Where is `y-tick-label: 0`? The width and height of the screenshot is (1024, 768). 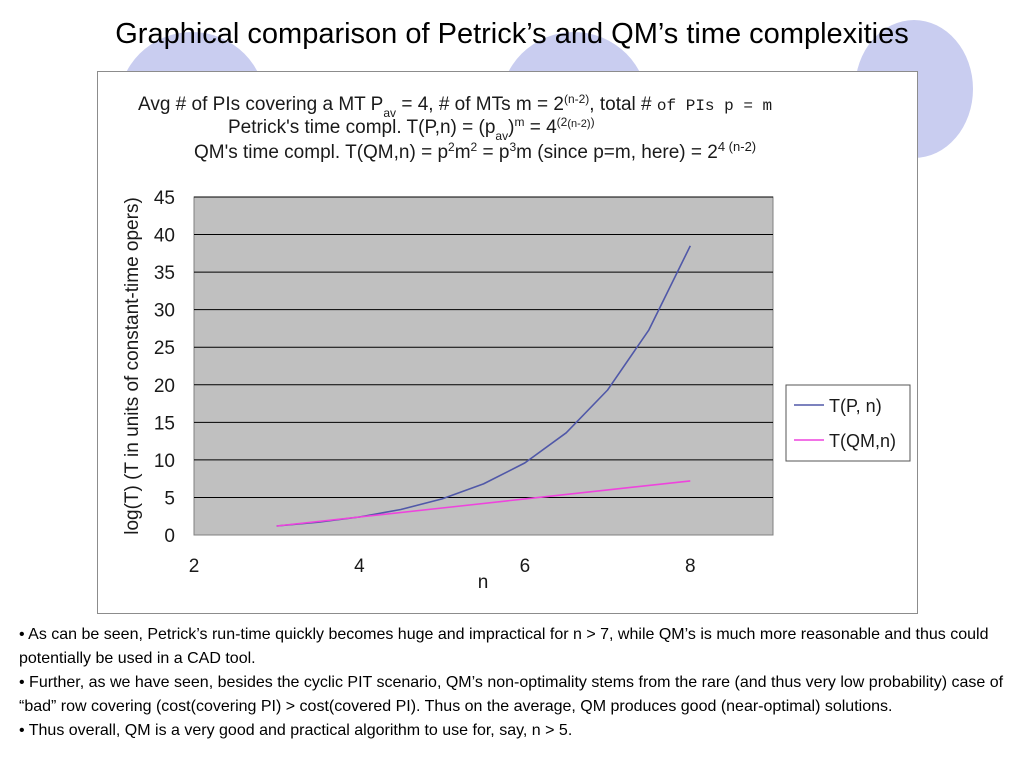 y-tick-label: 0 is located at coordinates (169, 536).